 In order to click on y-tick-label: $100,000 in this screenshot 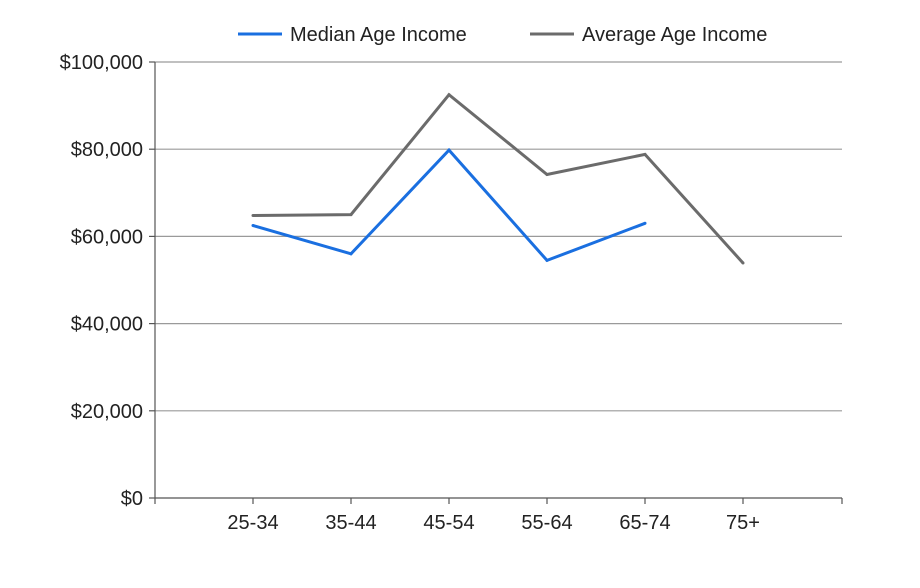, I will do `click(101, 63)`.